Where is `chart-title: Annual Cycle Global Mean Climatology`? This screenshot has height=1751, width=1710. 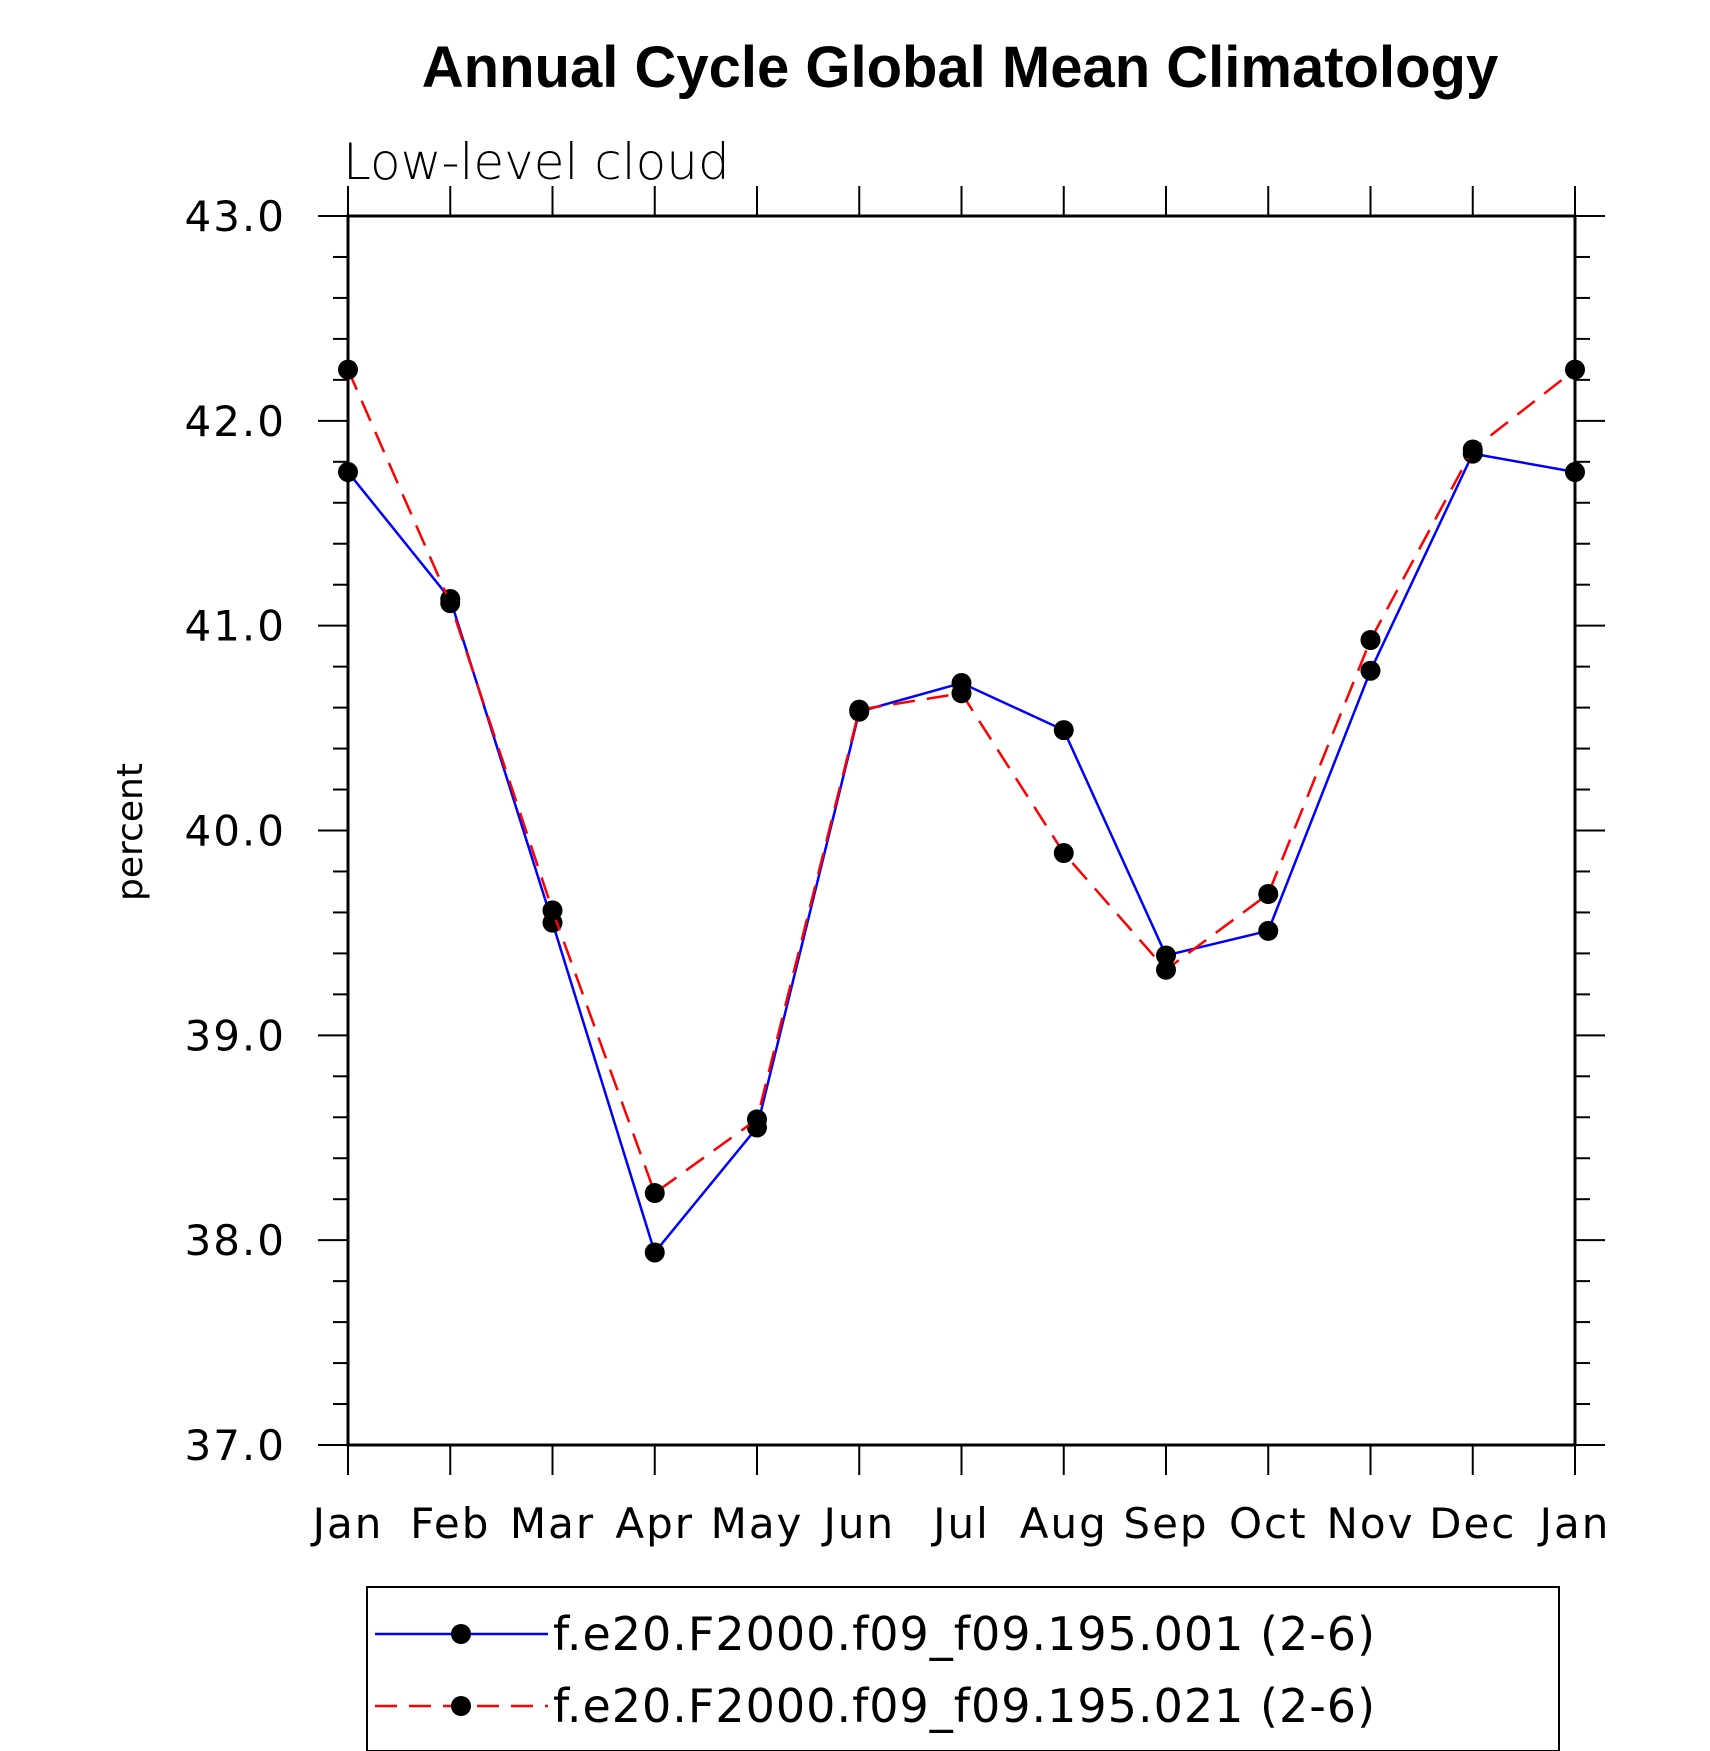 chart-title: Annual Cycle Global Mean Climatology is located at coordinates (960, 67).